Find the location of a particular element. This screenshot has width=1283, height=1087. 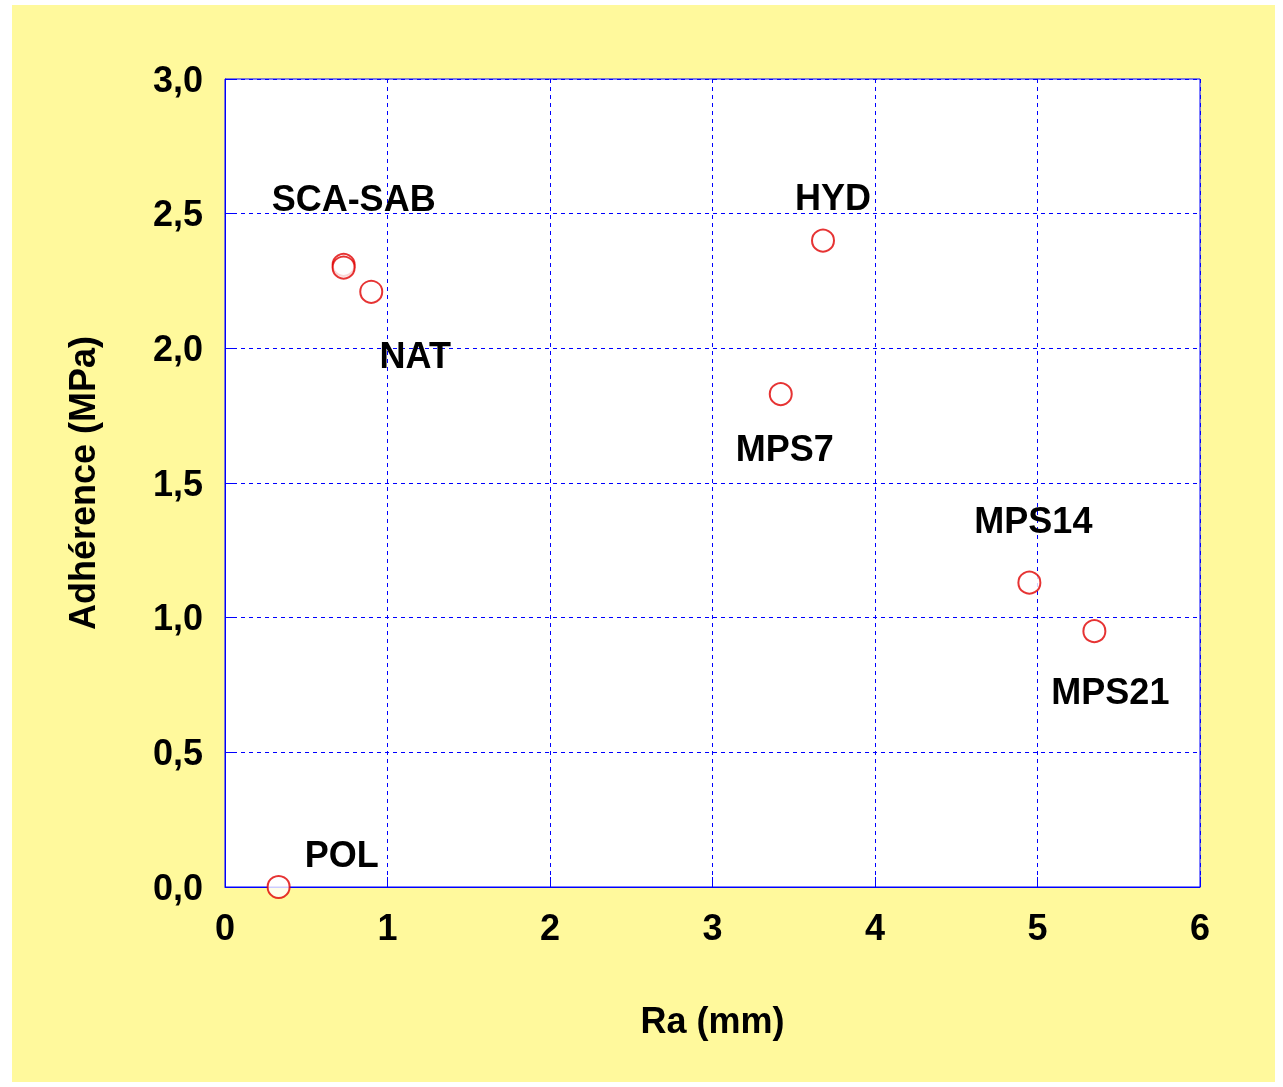

x-tick-label: 5 is located at coordinates (1037, 927).